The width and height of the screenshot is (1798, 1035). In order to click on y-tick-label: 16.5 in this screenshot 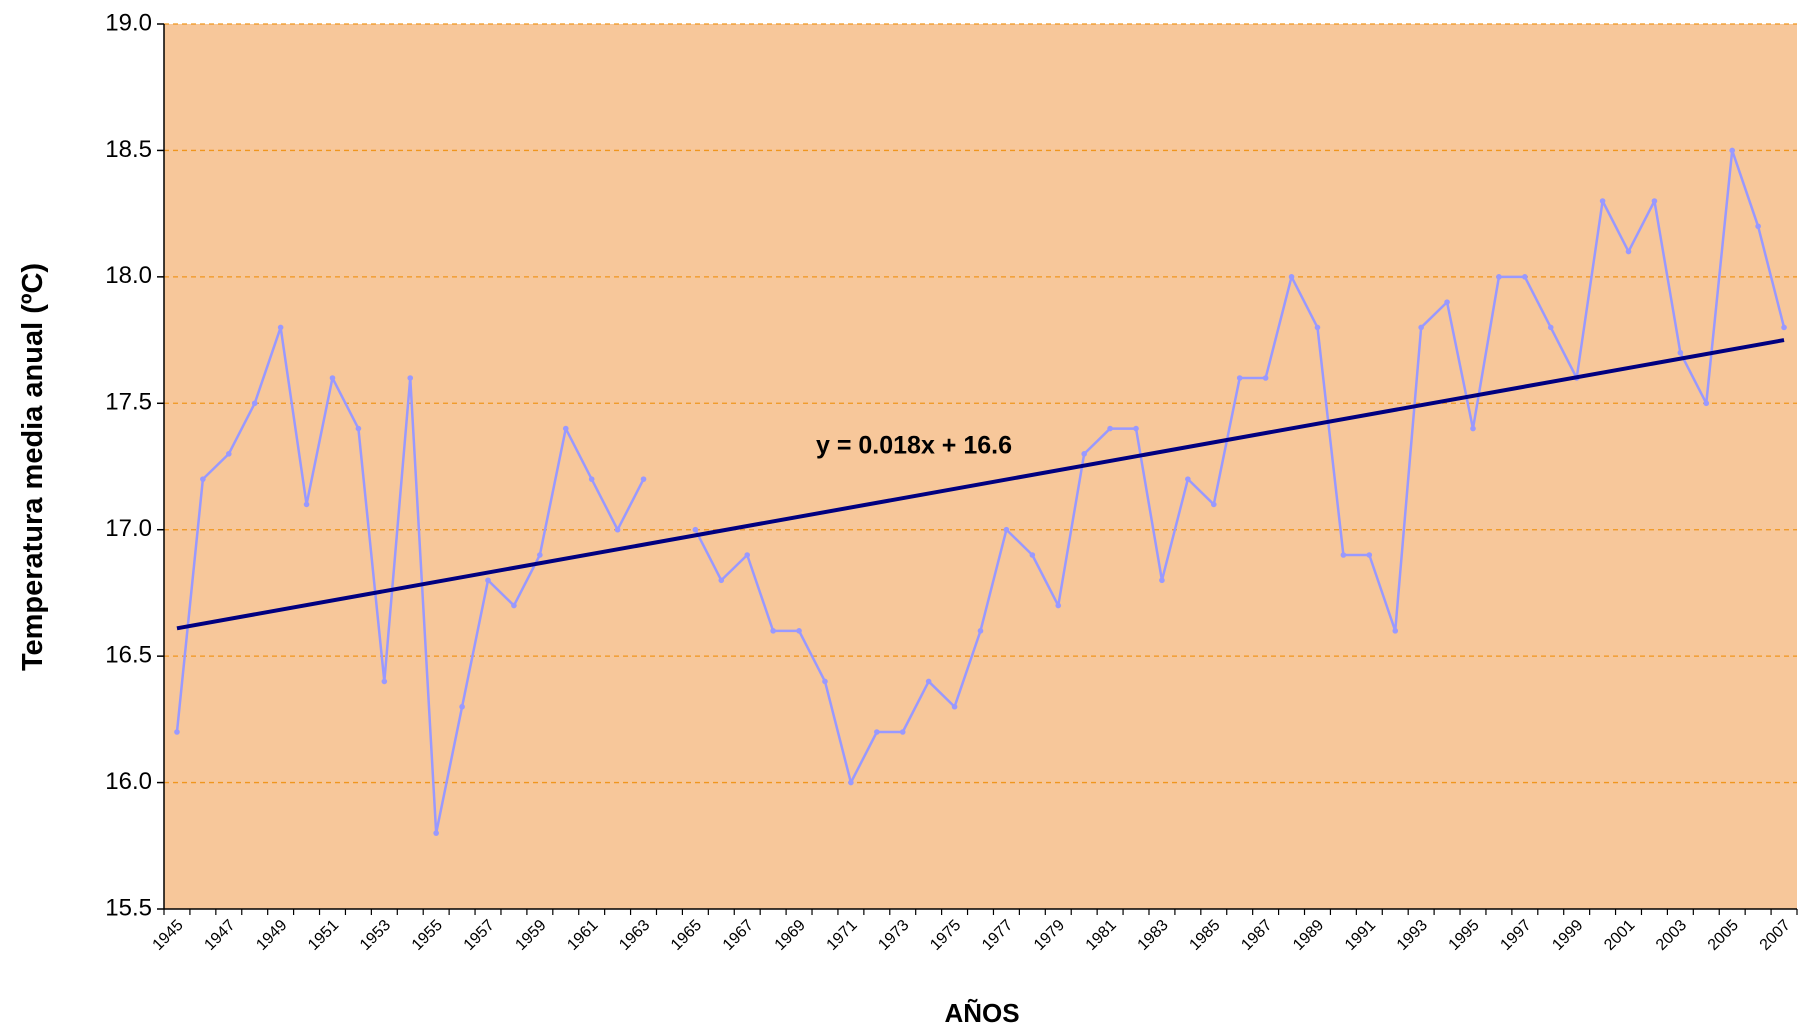, I will do `click(128, 654)`.